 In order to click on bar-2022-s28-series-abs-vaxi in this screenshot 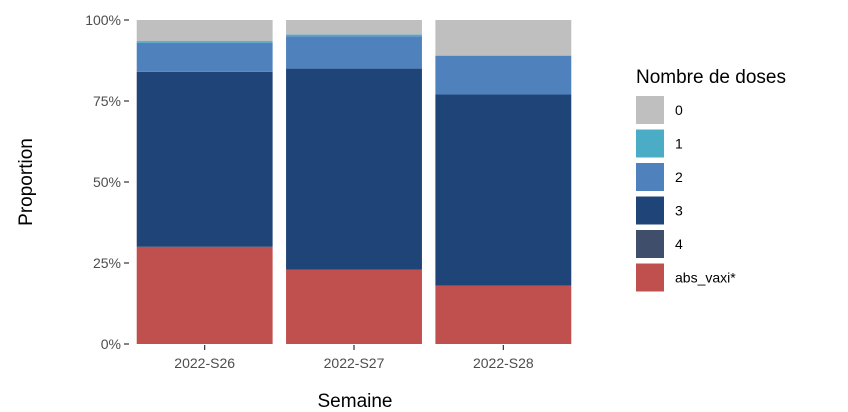, I will do `click(503, 314)`.